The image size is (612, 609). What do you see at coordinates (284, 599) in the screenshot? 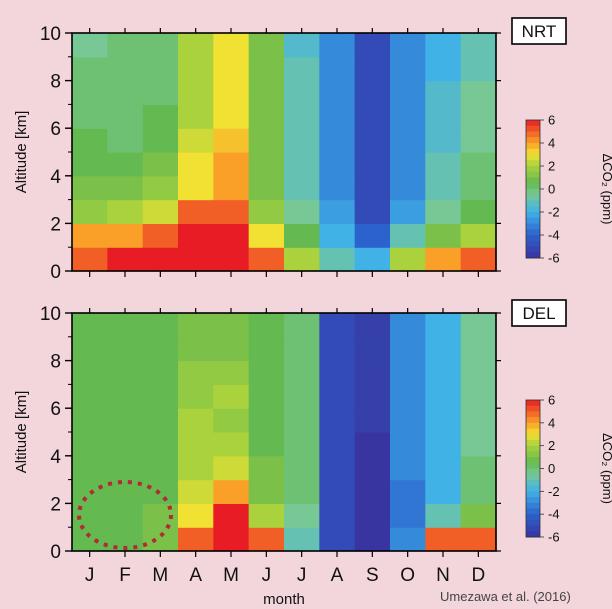
I see `x-axis-title: month` at bounding box center [284, 599].